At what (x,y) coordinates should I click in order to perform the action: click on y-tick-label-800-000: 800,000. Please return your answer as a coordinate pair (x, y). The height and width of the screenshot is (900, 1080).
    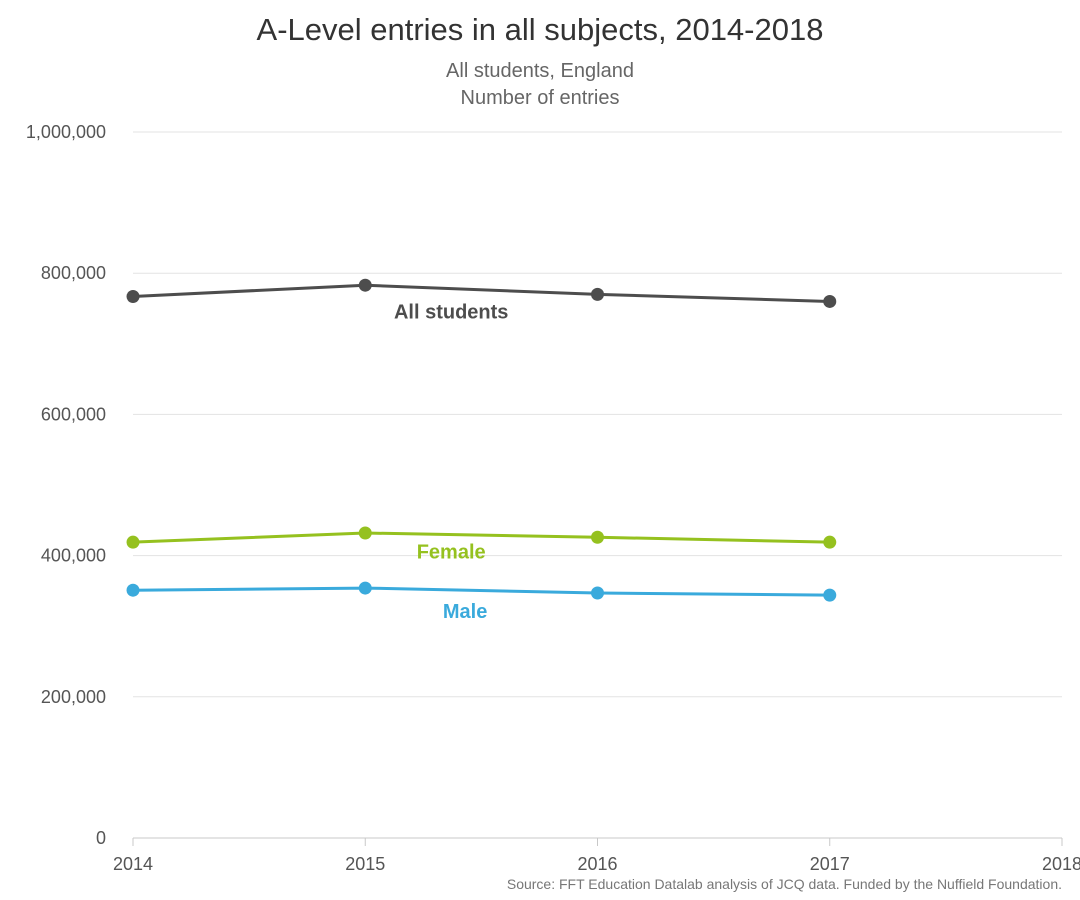
    Looking at the image, I should click on (73, 273).